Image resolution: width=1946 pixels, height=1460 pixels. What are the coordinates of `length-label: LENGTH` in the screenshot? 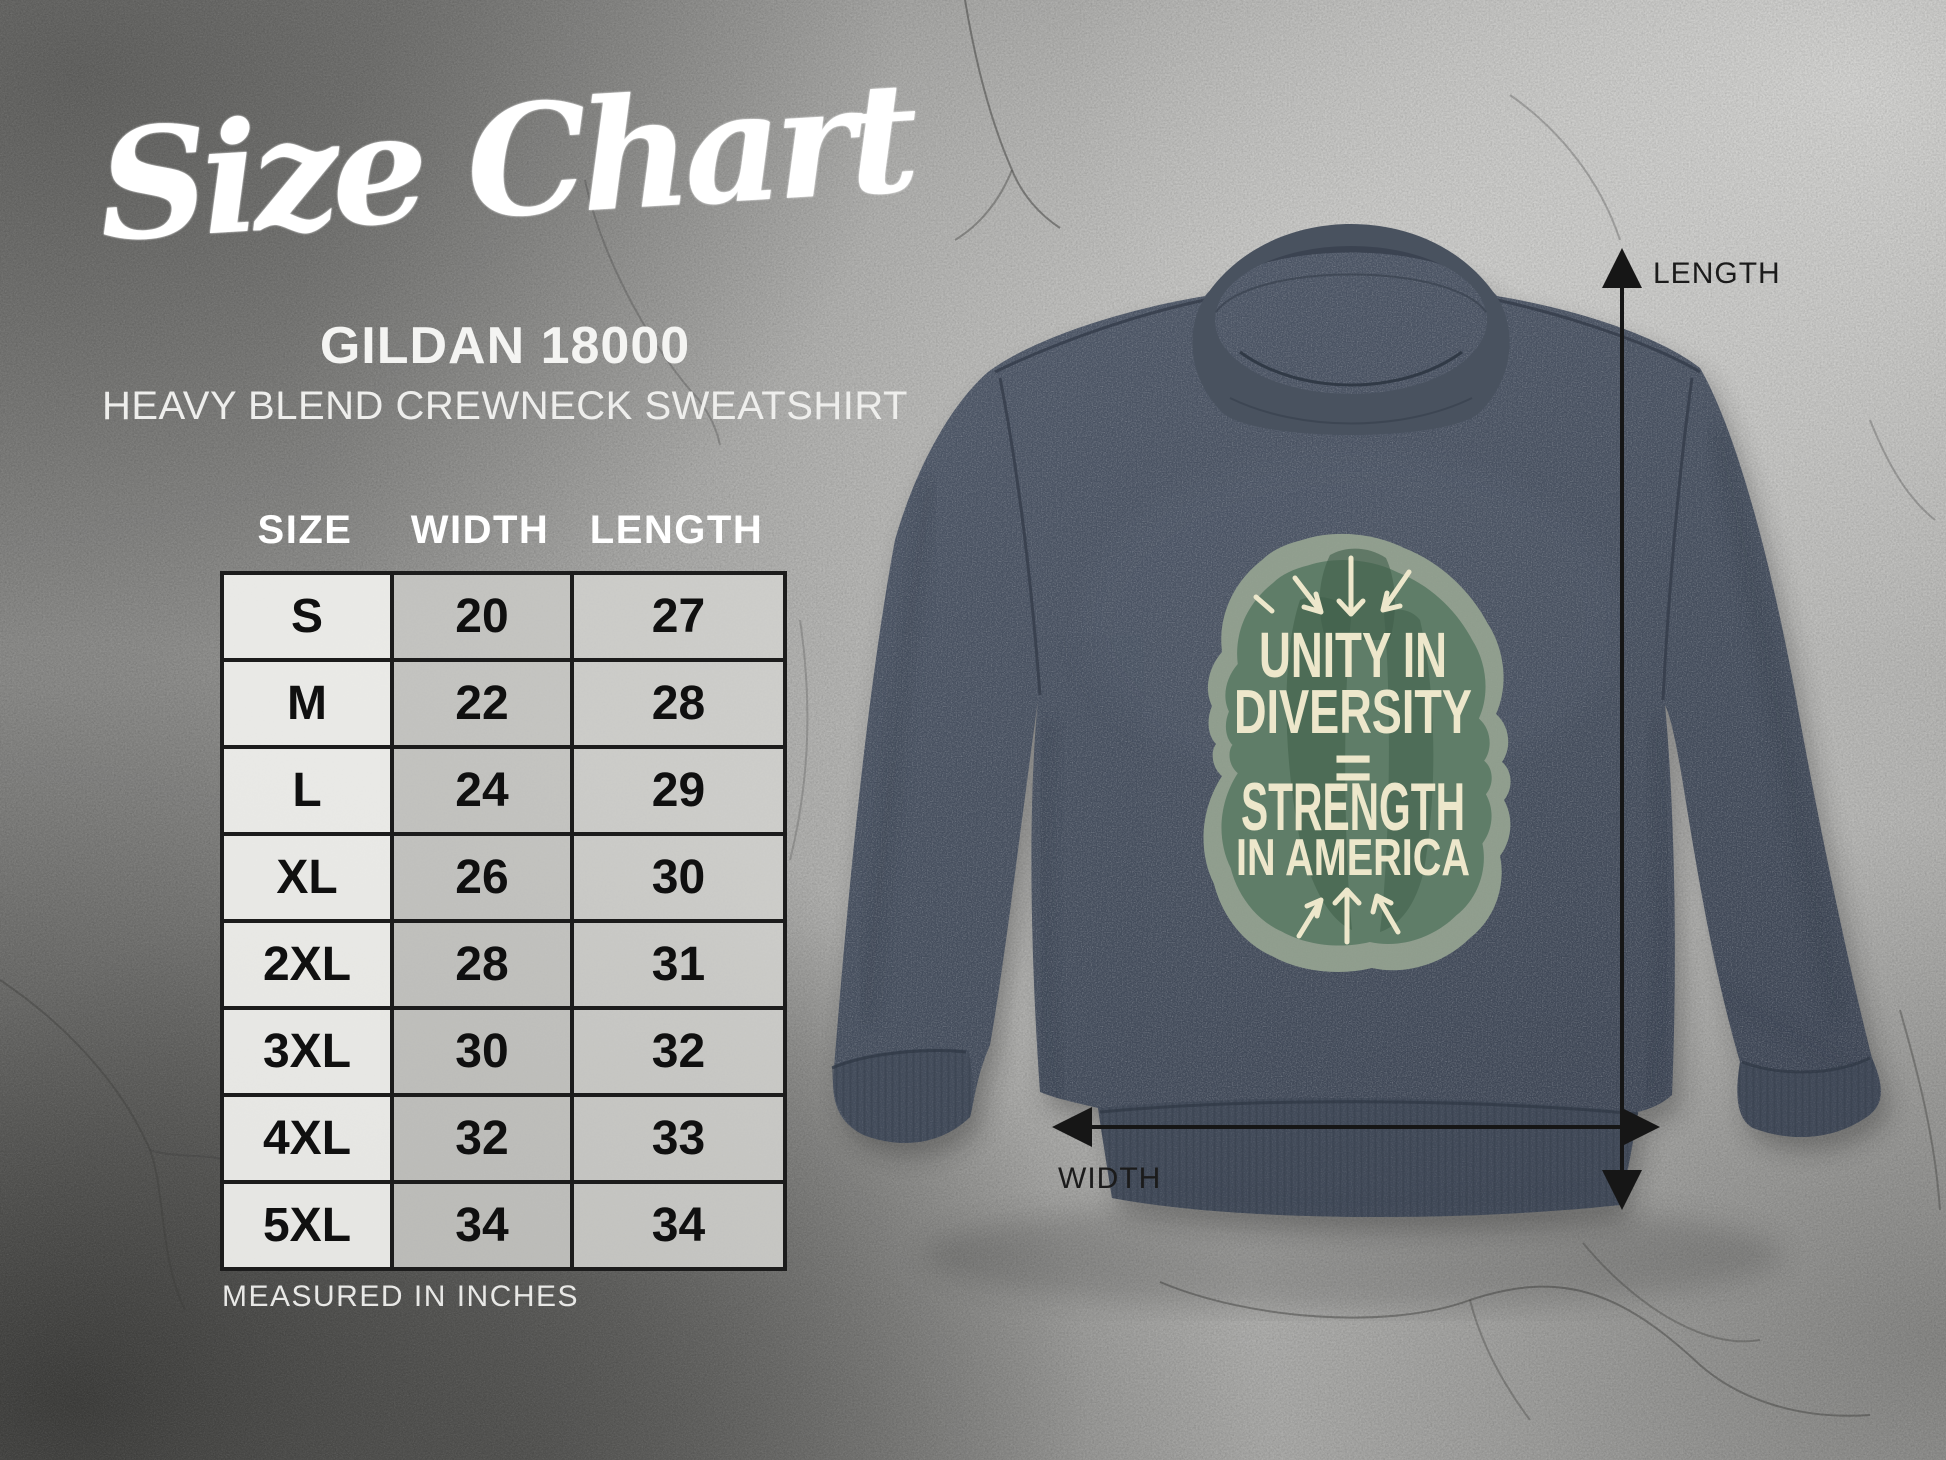 It's located at (1717, 273).